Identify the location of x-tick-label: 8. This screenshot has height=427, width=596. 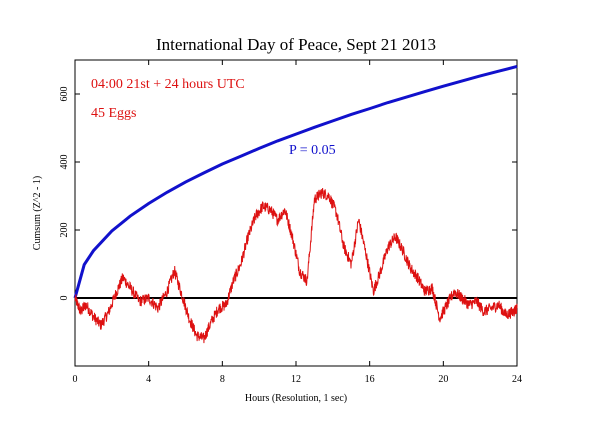
(222, 379).